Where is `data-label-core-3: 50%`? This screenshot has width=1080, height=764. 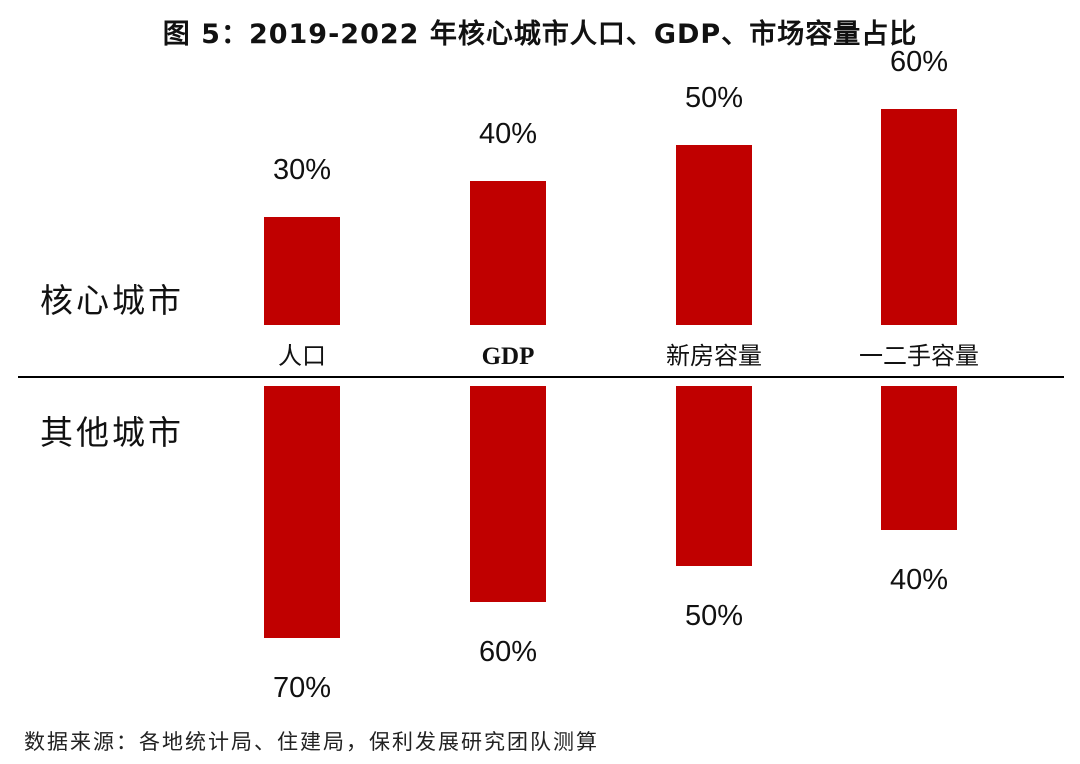
data-label-core-3: 50% is located at coordinates (714, 98).